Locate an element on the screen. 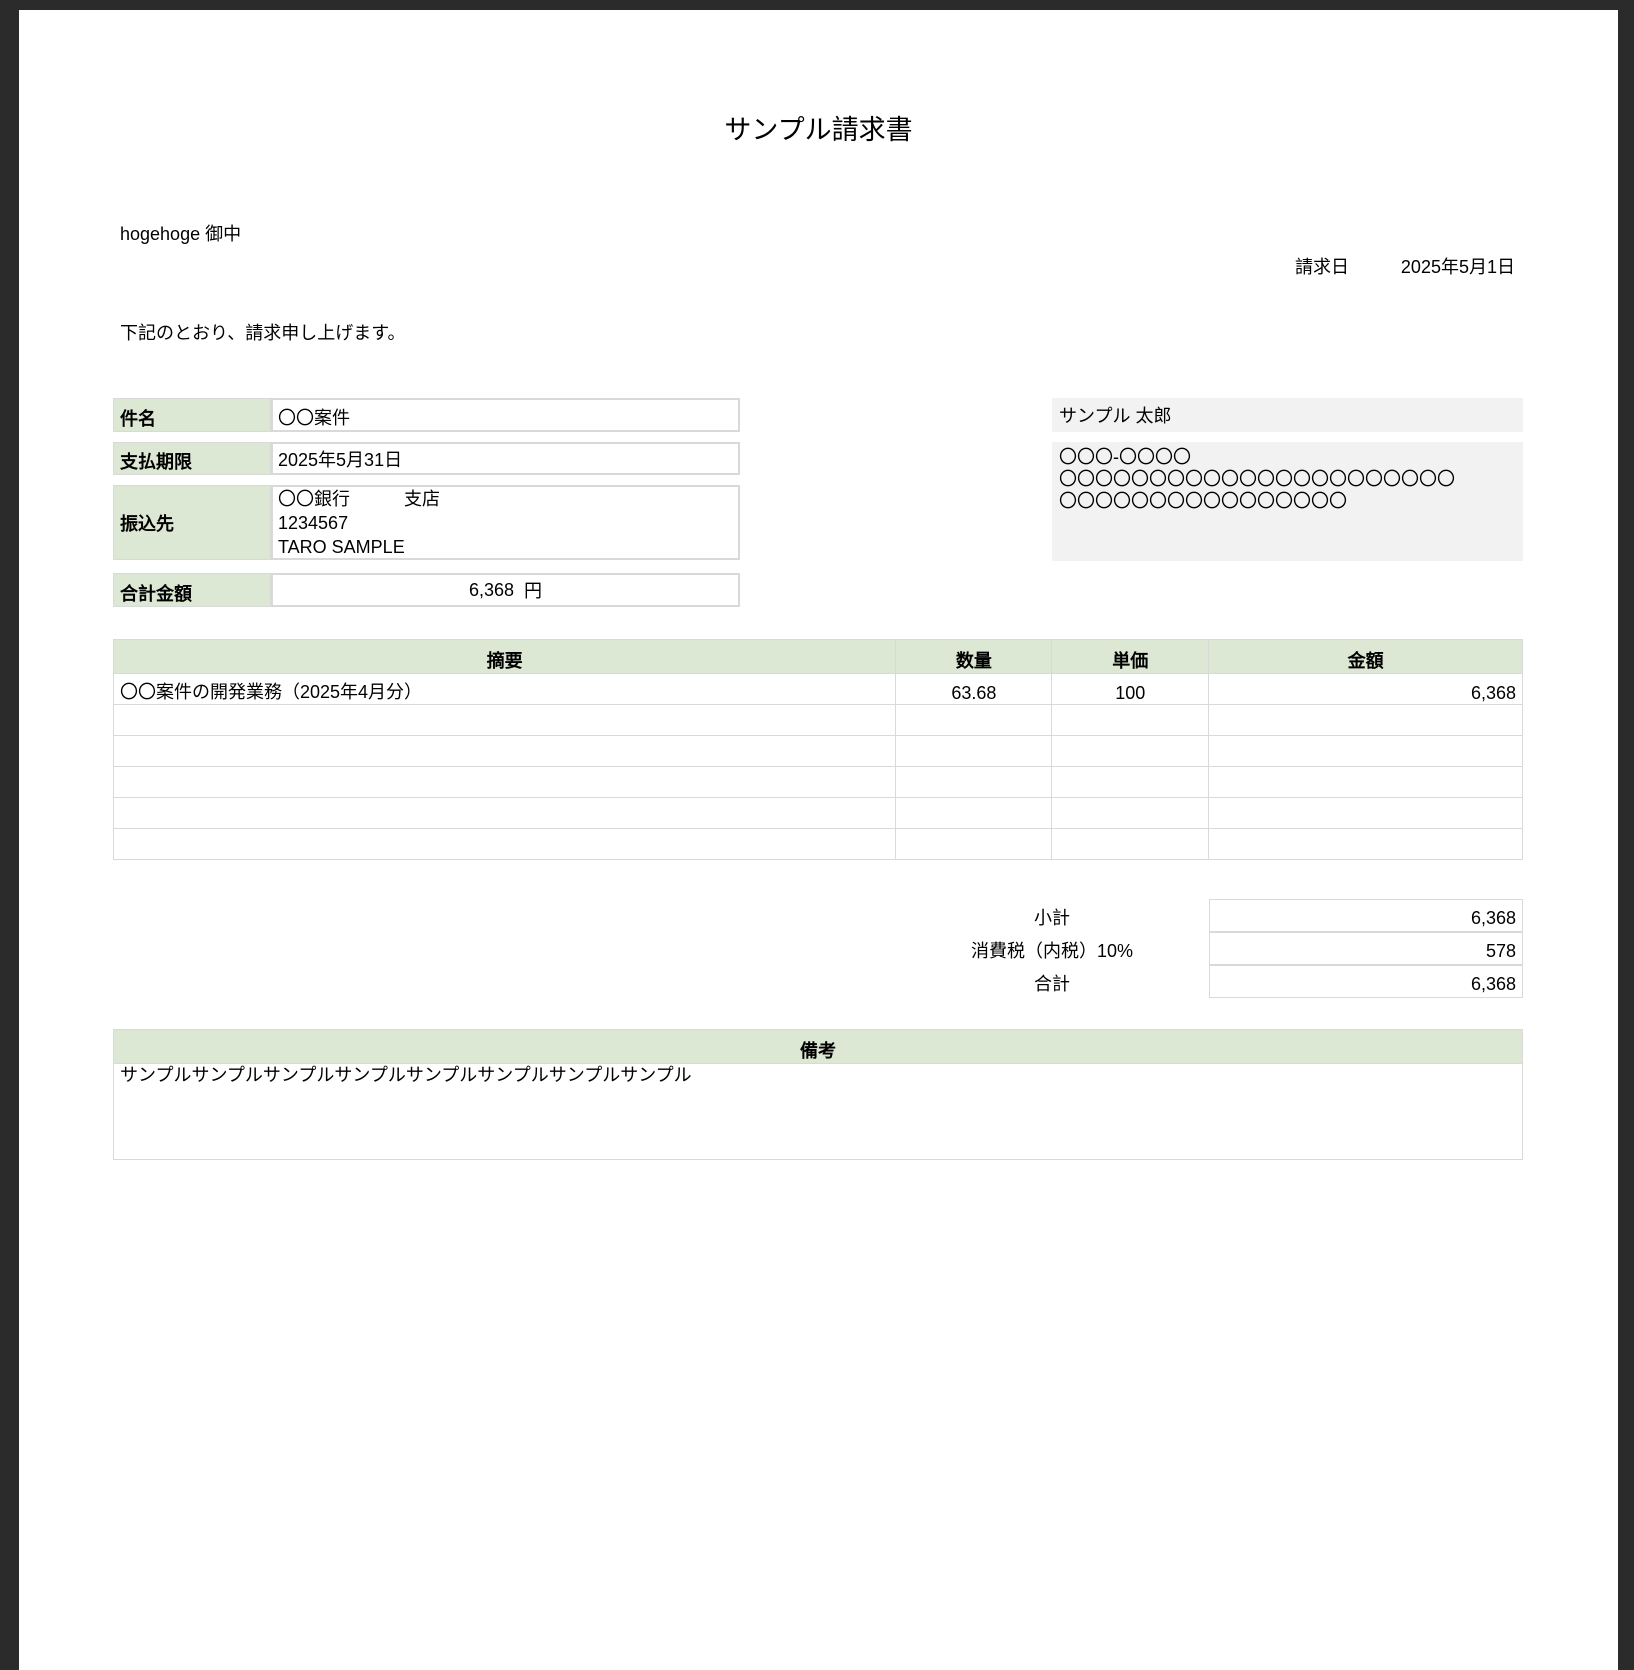  bank-label: 振込先 is located at coordinates (192, 522).